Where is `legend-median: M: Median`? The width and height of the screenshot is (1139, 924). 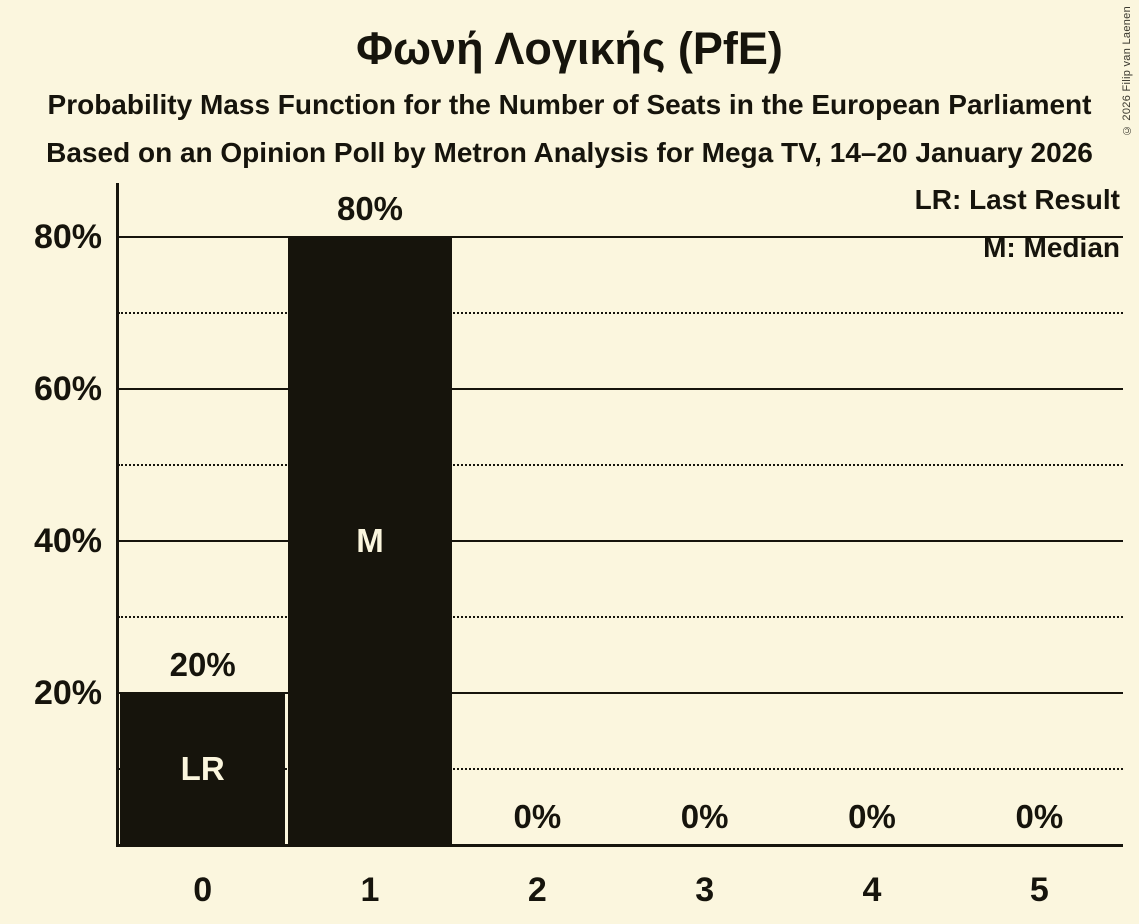 legend-median: M: Median is located at coordinates (1051, 247).